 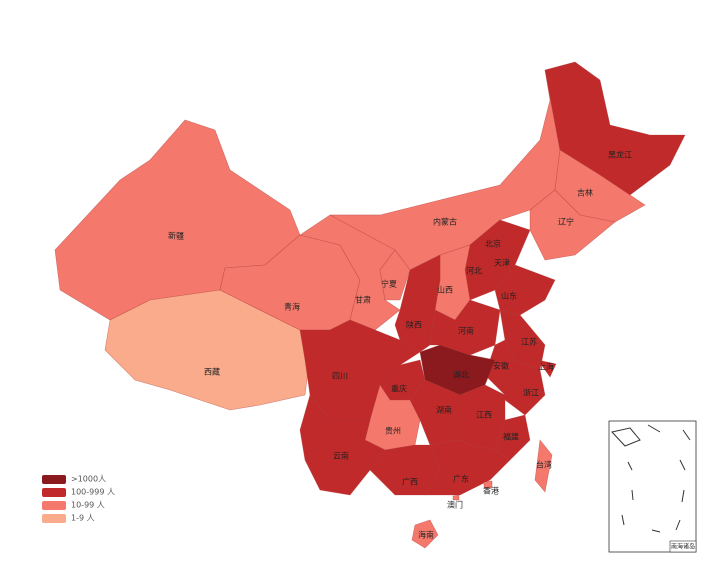 I want to click on province-label: 台湾, so click(x=544, y=465).